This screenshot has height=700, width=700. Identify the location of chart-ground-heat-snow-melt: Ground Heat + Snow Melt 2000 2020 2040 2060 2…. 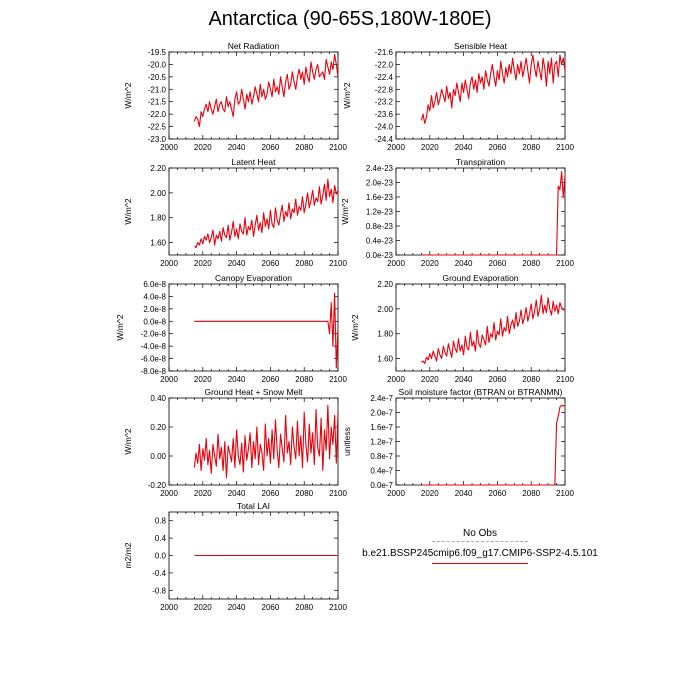
(235, 442).